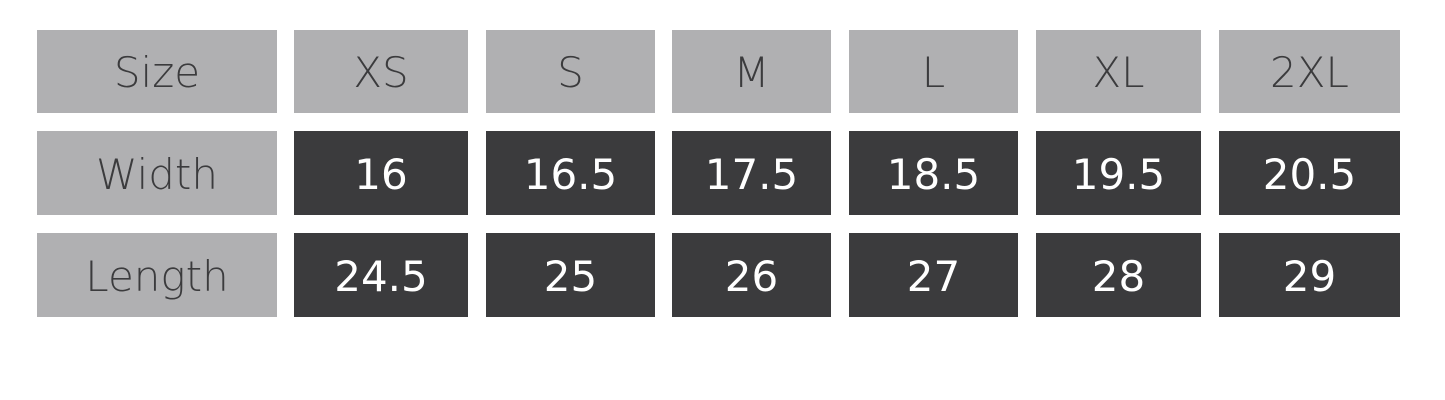  What do you see at coordinates (1309, 71) in the screenshot?
I see `header-cell: 2XL` at bounding box center [1309, 71].